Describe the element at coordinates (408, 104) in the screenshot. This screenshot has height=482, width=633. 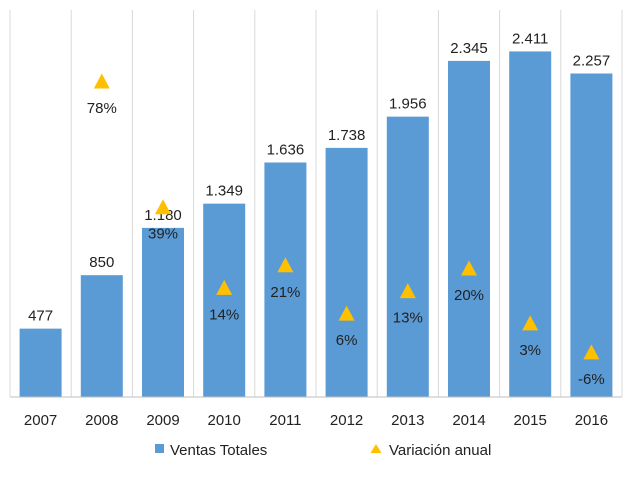
I see `bar-value-label-2013: 1.956` at that location.